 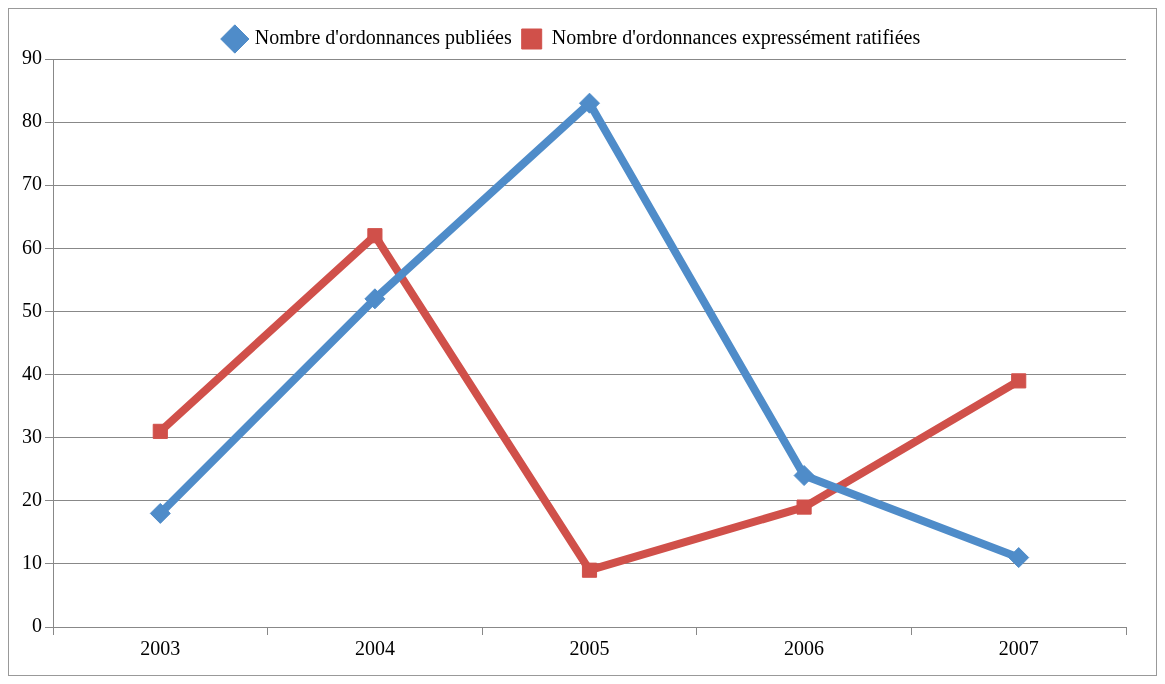 I want to click on y-tick-label: 80, so click(x=32, y=120).